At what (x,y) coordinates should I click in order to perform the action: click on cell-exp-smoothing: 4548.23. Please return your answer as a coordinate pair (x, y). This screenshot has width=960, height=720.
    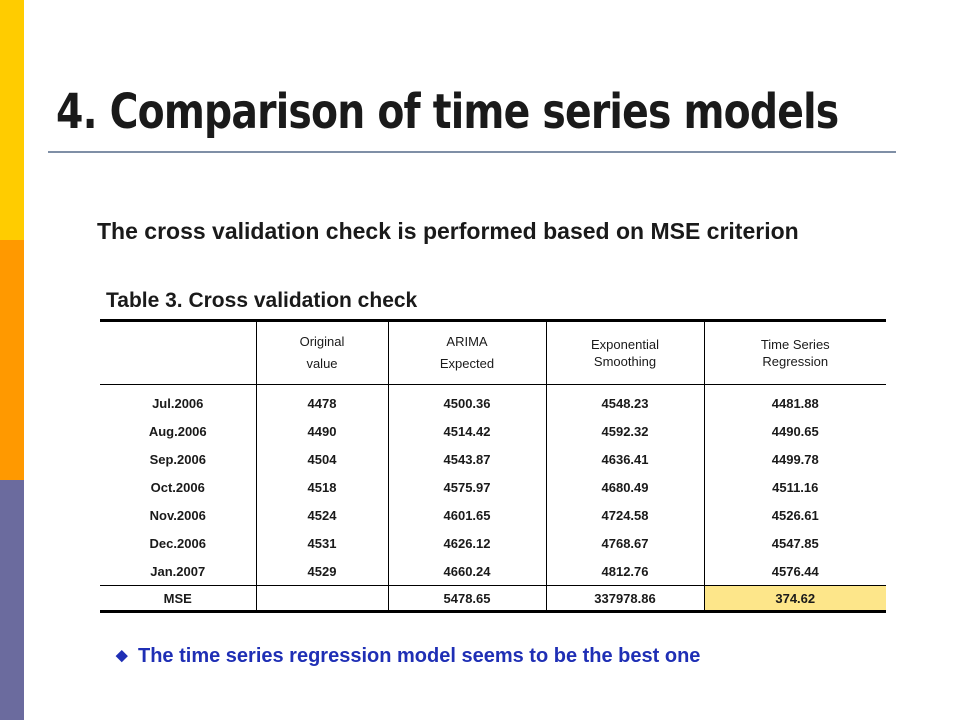
    Looking at the image, I should click on (624, 400).